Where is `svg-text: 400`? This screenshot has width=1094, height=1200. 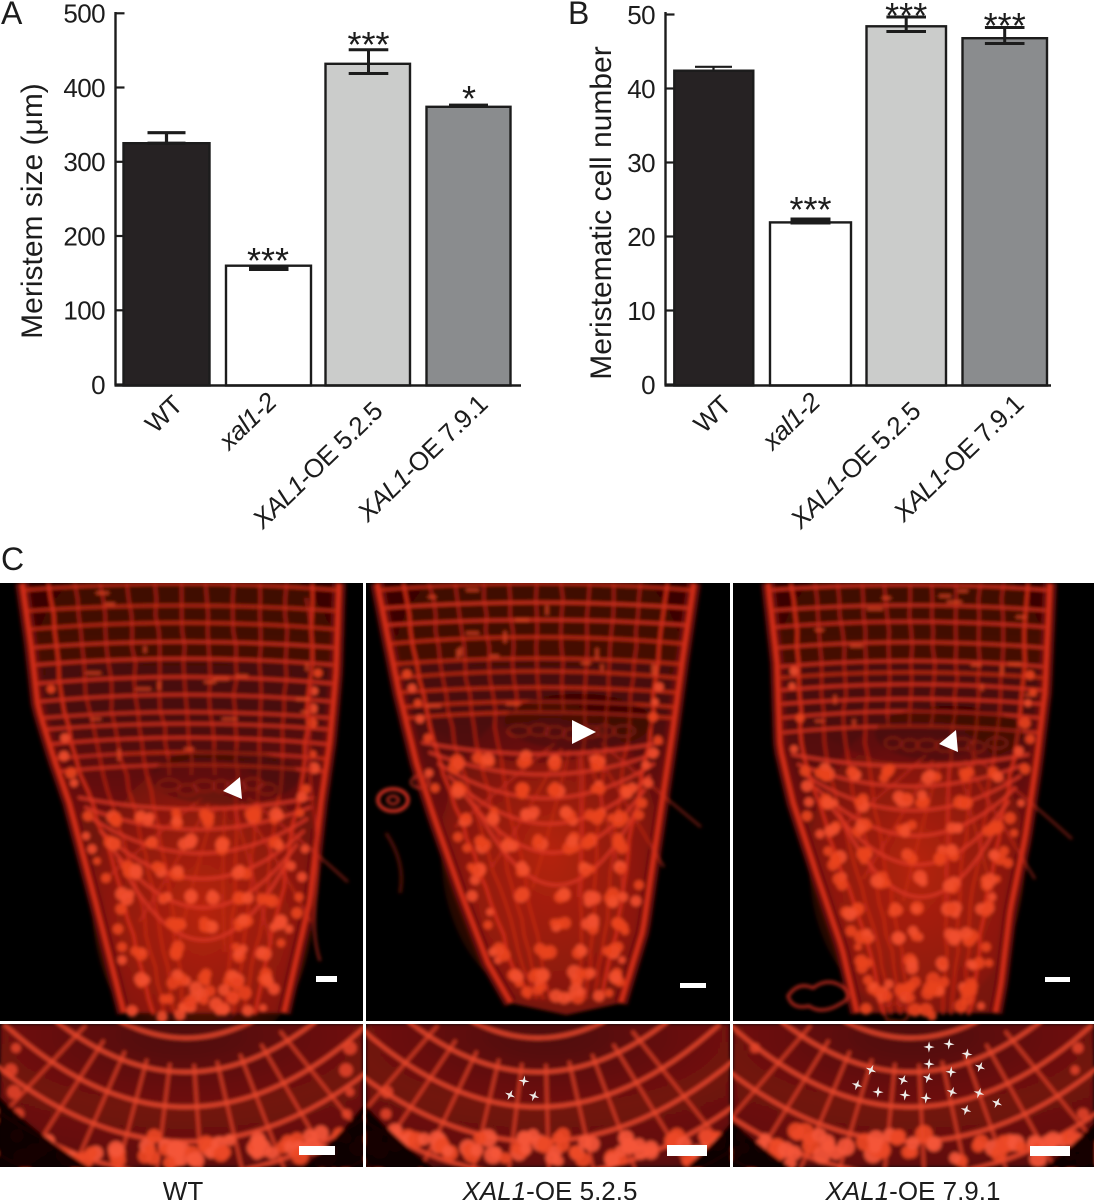
svg-text: 400 is located at coordinates (84, 88).